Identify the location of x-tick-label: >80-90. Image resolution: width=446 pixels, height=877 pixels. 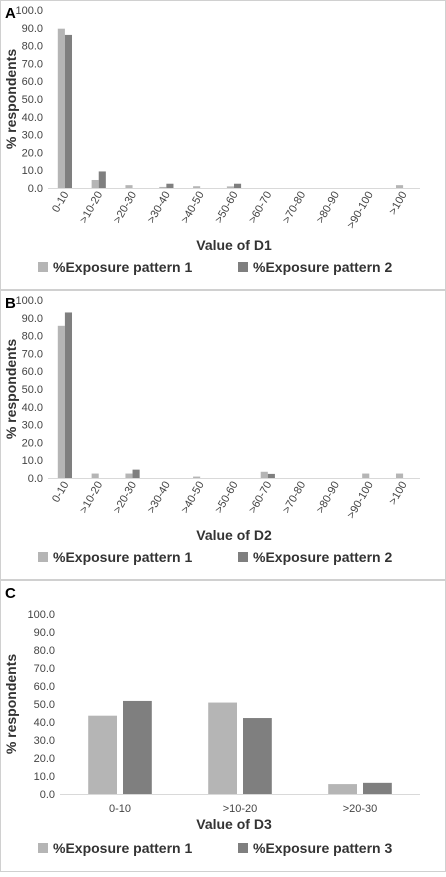
(328, 208).